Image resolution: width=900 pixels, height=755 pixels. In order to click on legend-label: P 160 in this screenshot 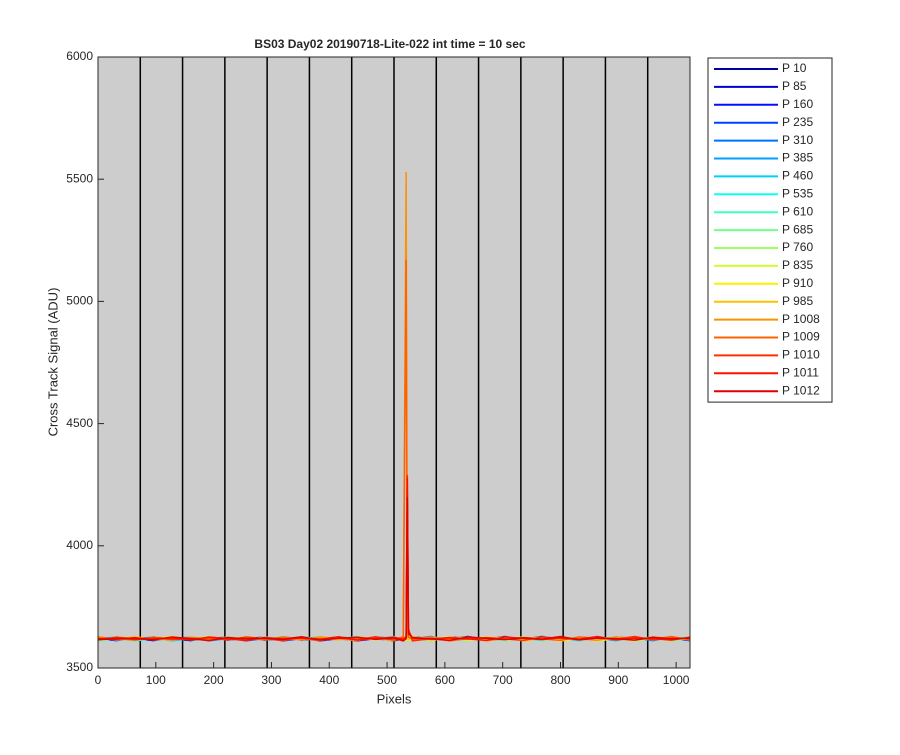, I will do `click(797, 104)`.